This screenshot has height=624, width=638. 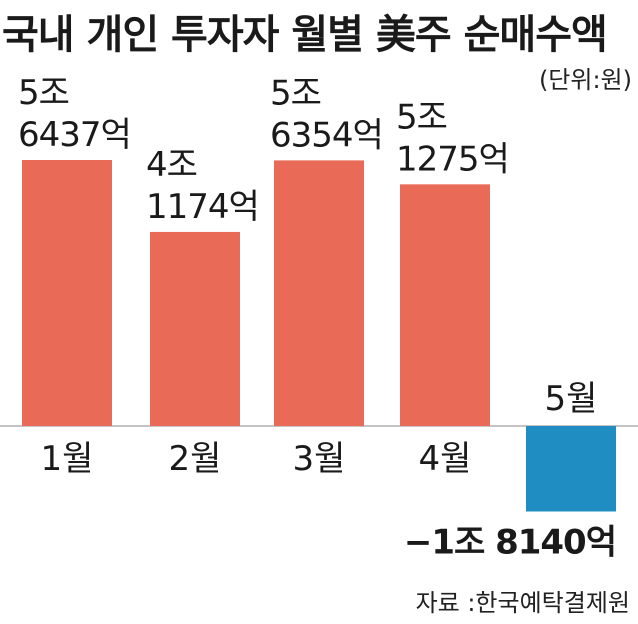 I want to click on data-label: 1174억, so click(x=202, y=207).